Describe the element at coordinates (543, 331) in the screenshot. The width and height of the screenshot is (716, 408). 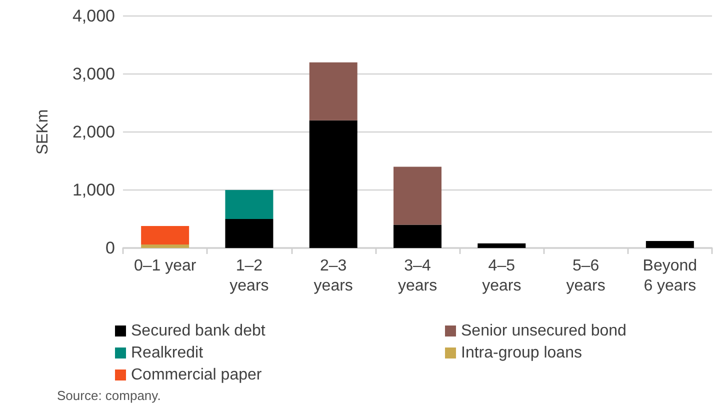
I see `legend-label: Senior unsecured bond` at that location.